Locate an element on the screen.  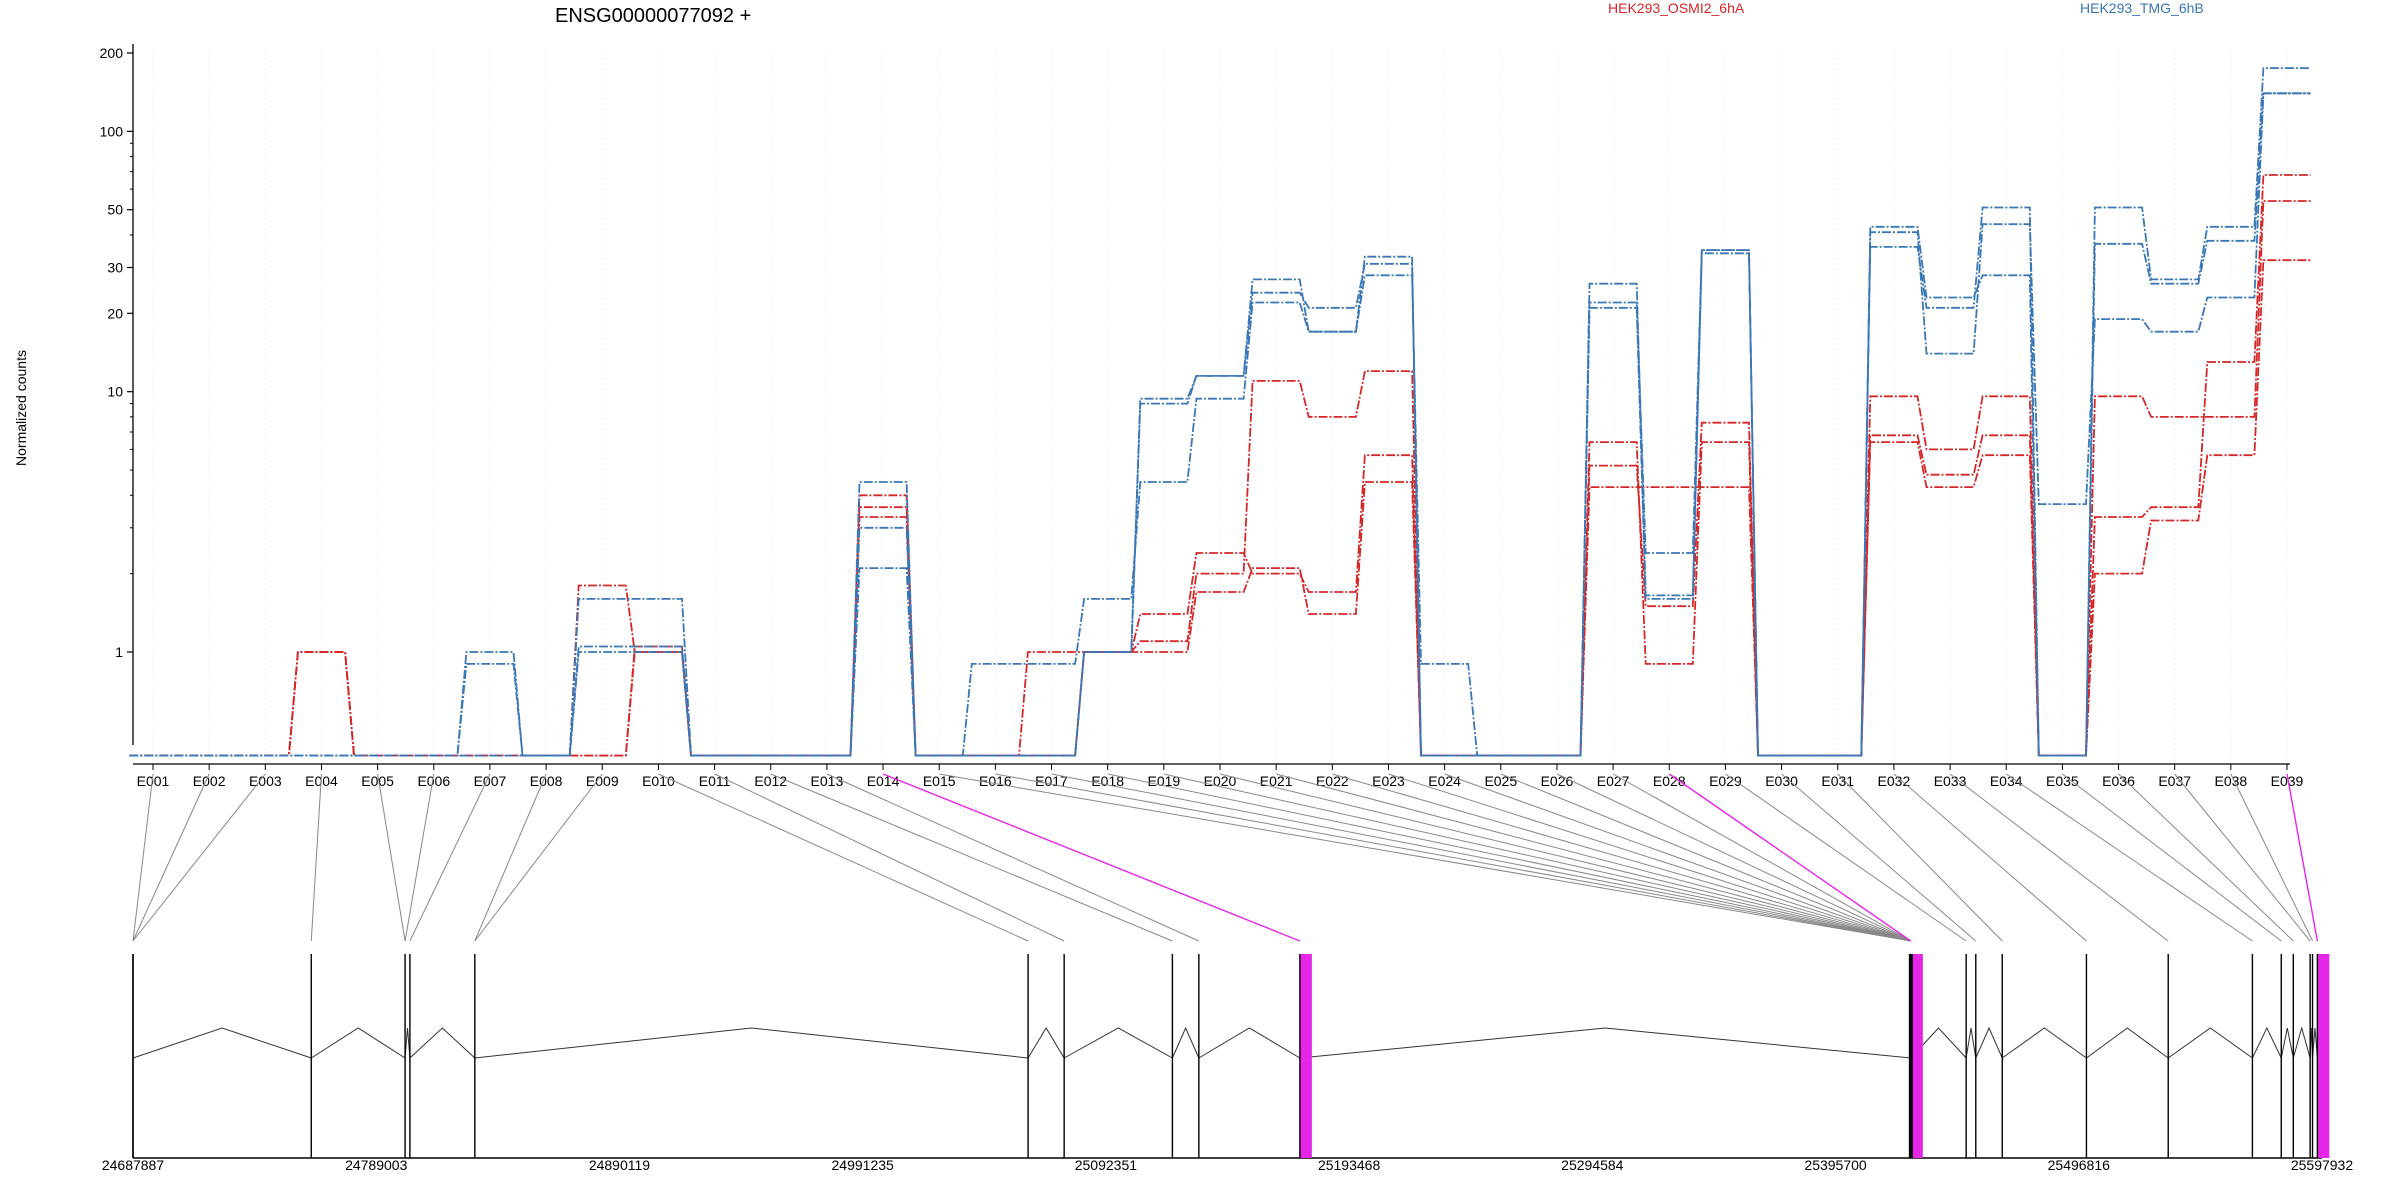
x-tick-label-e012: E012 is located at coordinates (770, 781).